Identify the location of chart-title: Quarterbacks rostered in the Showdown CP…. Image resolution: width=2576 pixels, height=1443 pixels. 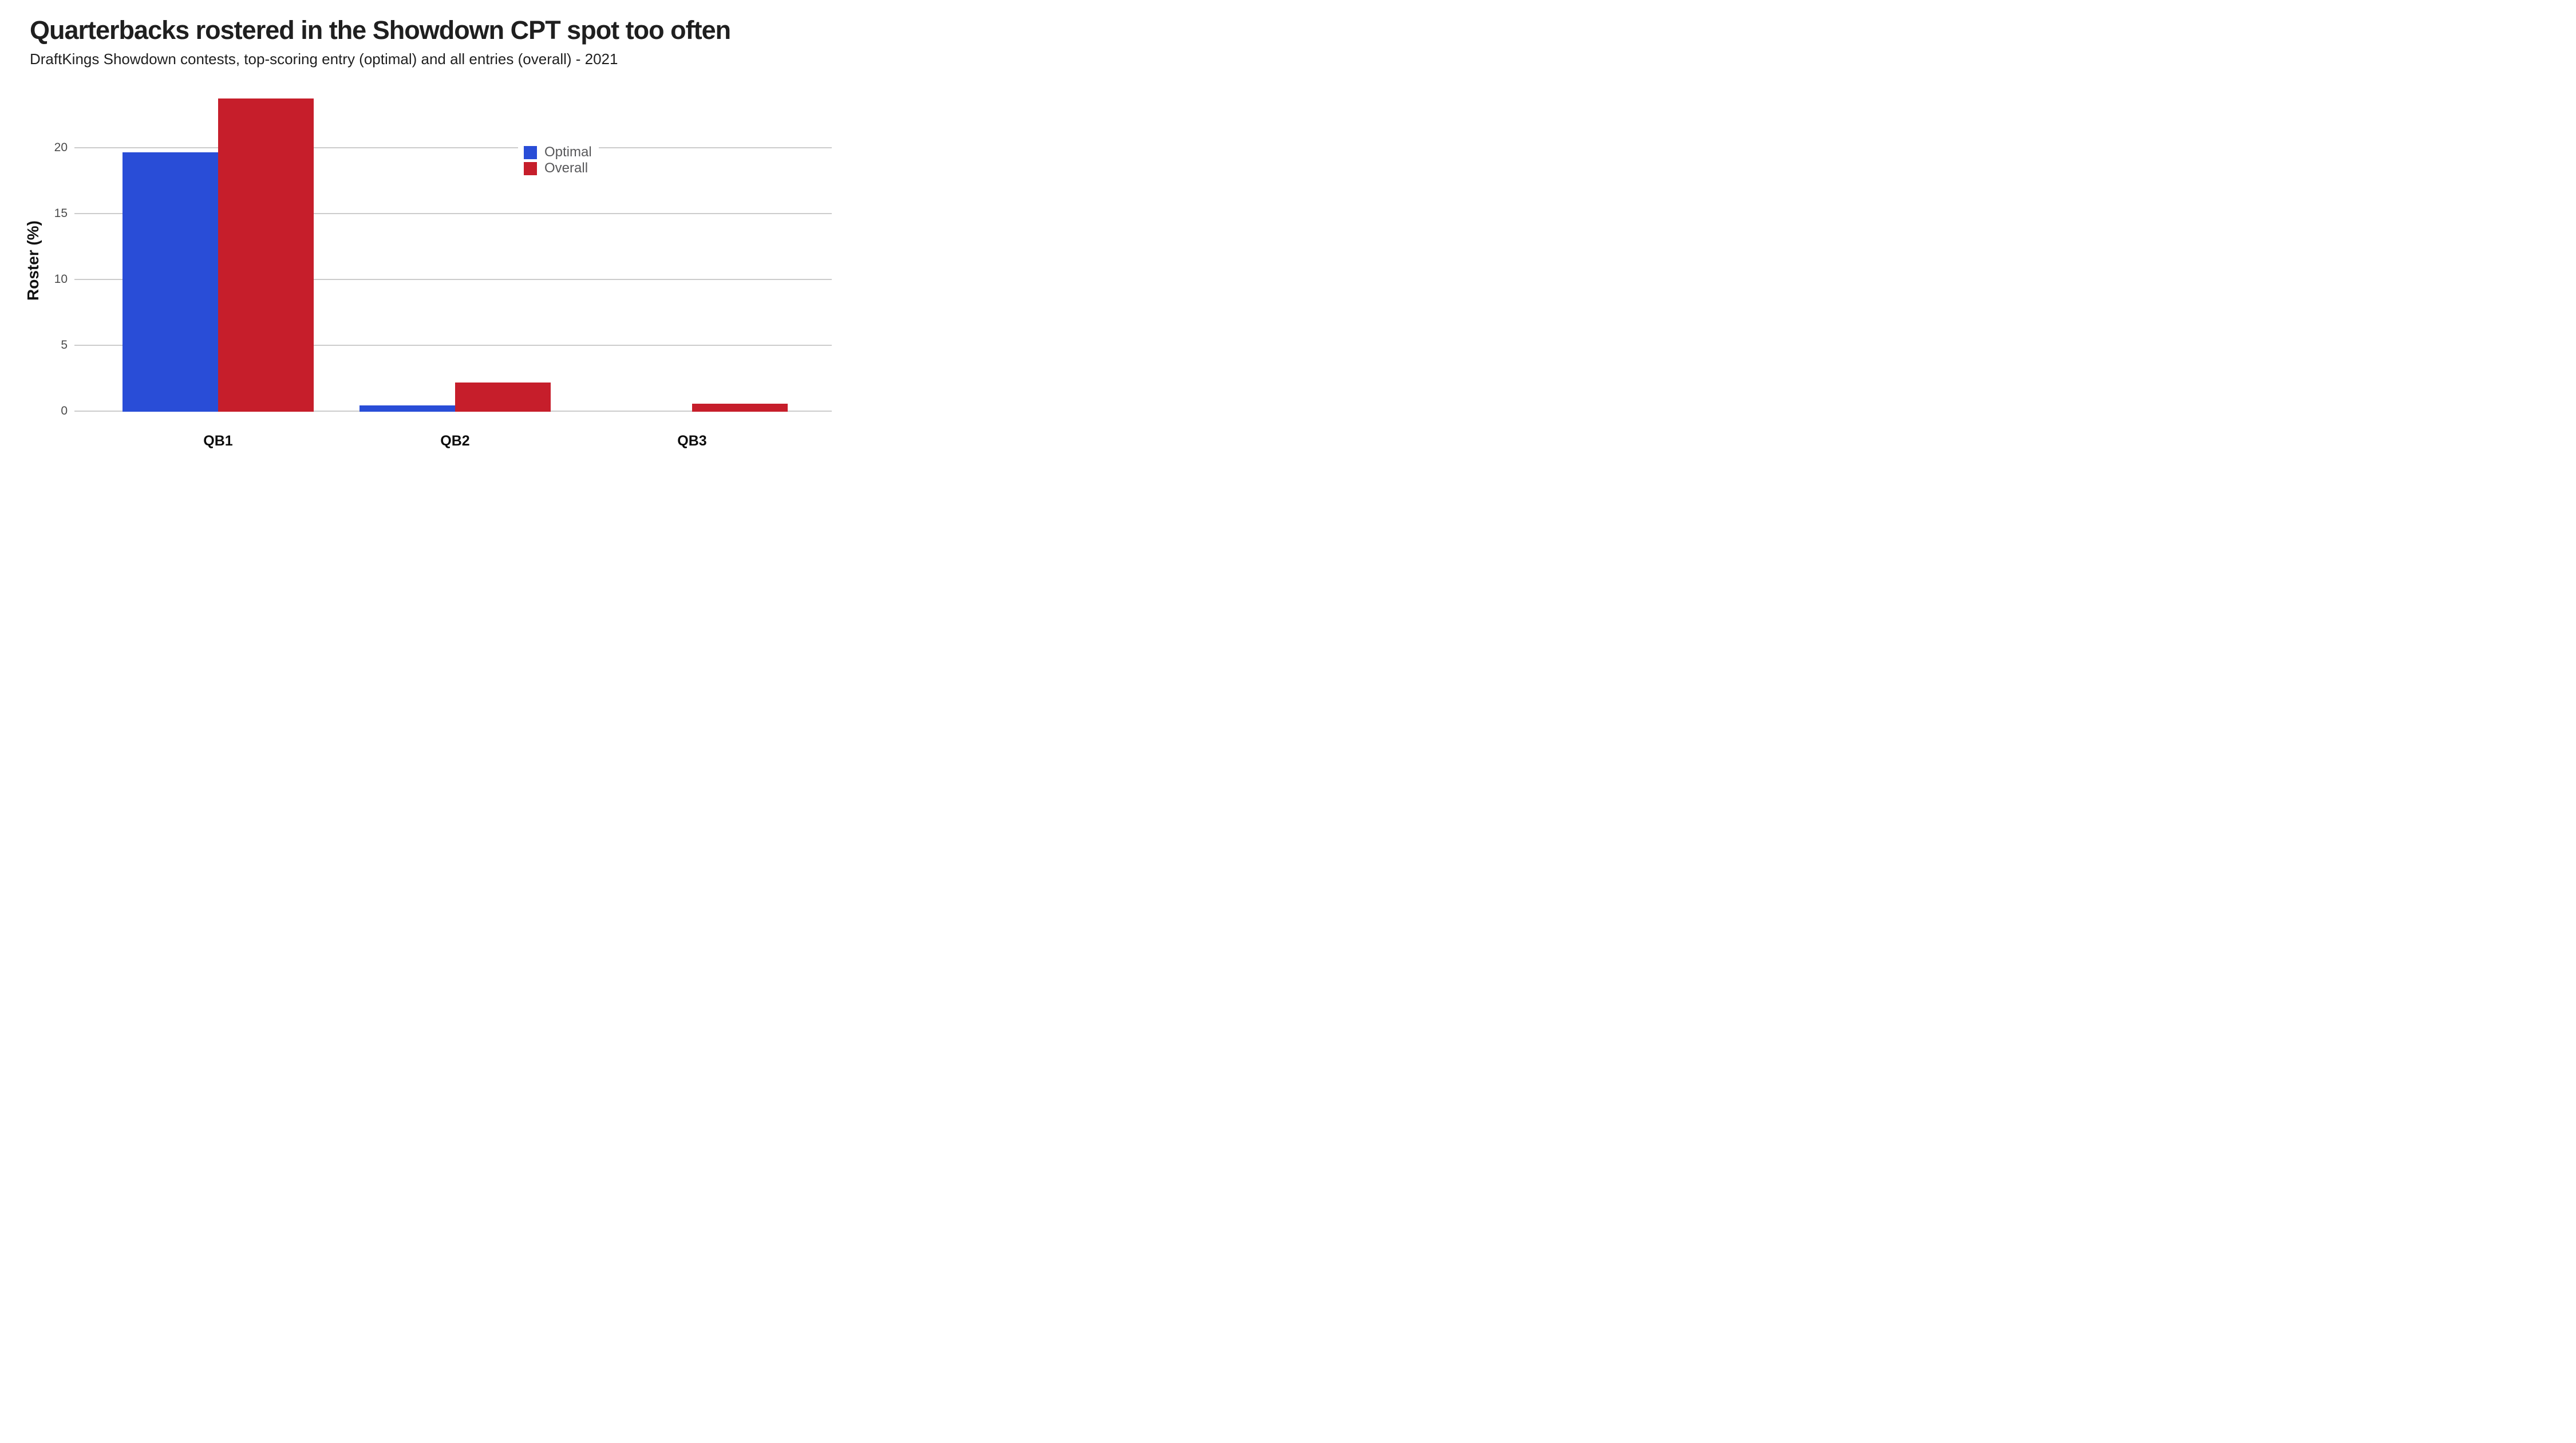
(380, 30).